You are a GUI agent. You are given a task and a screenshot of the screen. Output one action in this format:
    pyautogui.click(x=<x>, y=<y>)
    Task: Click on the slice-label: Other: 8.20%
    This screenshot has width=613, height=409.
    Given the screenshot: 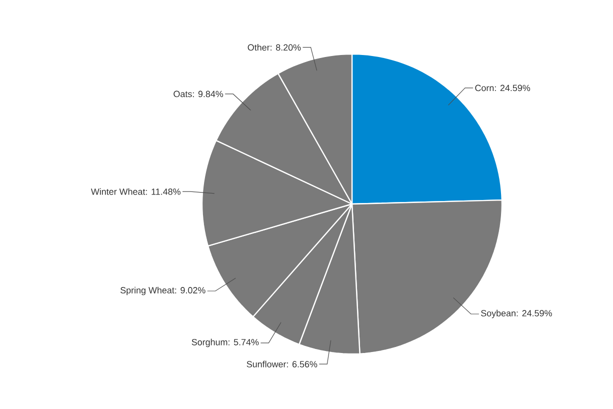 What is the action you would take?
    pyautogui.click(x=274, y=47)
    